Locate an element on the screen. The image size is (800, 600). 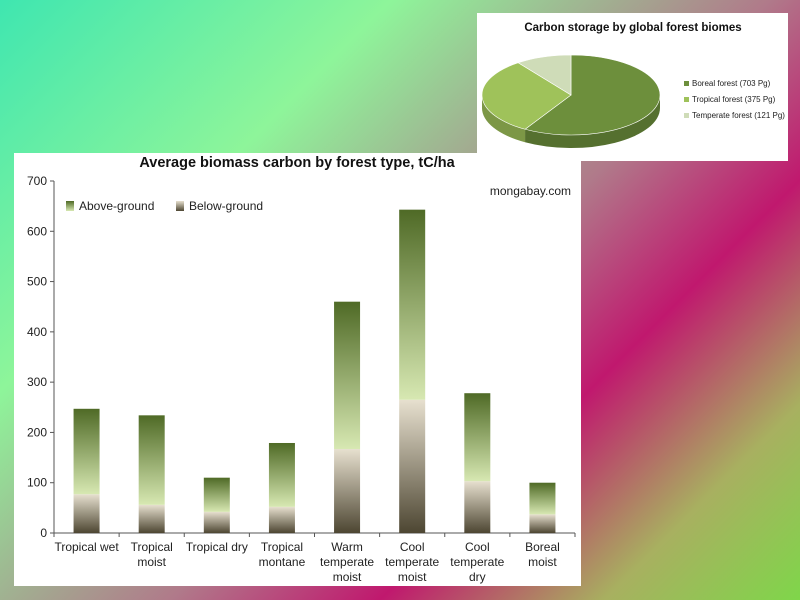
y-tick-label: 600 is located at coordinates (37, 231).